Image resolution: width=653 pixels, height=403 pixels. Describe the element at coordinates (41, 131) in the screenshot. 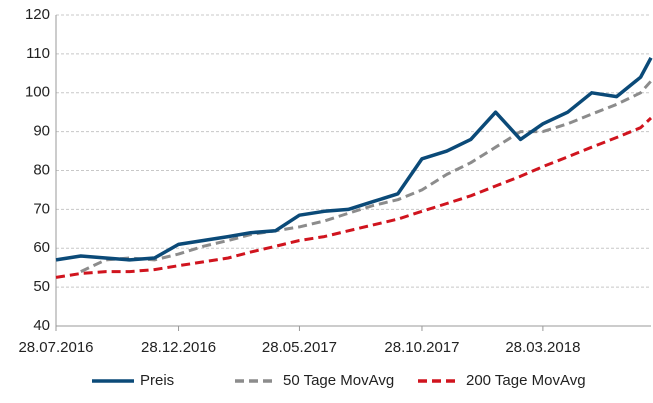

I see `y-tick-label: 90` at that location.